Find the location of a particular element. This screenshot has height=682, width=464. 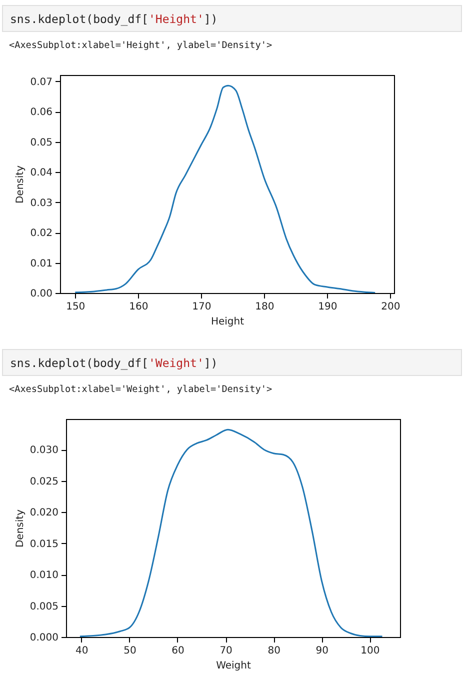

x-tick-label: 150 is located at coordinates (76, 307).